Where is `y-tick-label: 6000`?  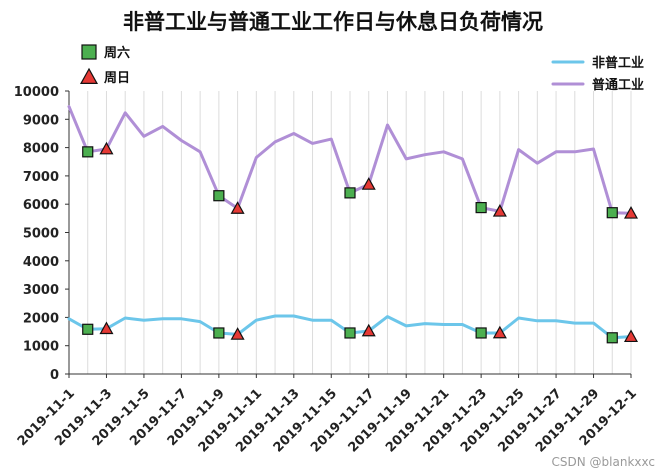
y-tick-label: 6000 is located at coordinates (41, 205).